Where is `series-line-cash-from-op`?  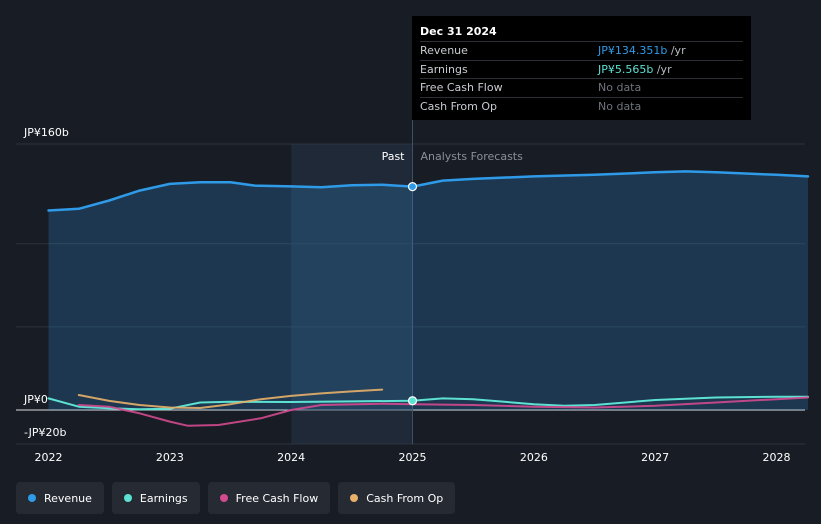 series-line-cash-from-op is located at coordinates (230, 398).